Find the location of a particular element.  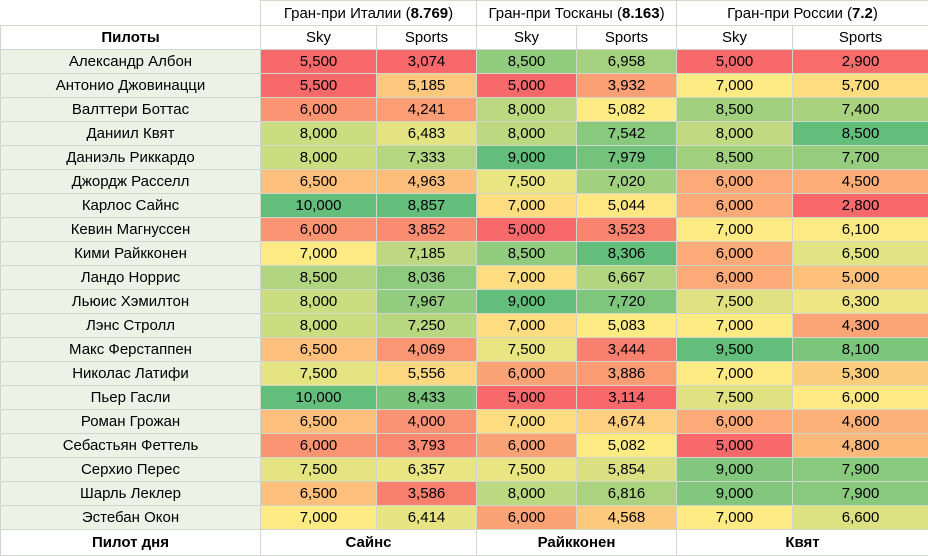

sports-value-cell: 7,967 is located at coordinates (427, 302).